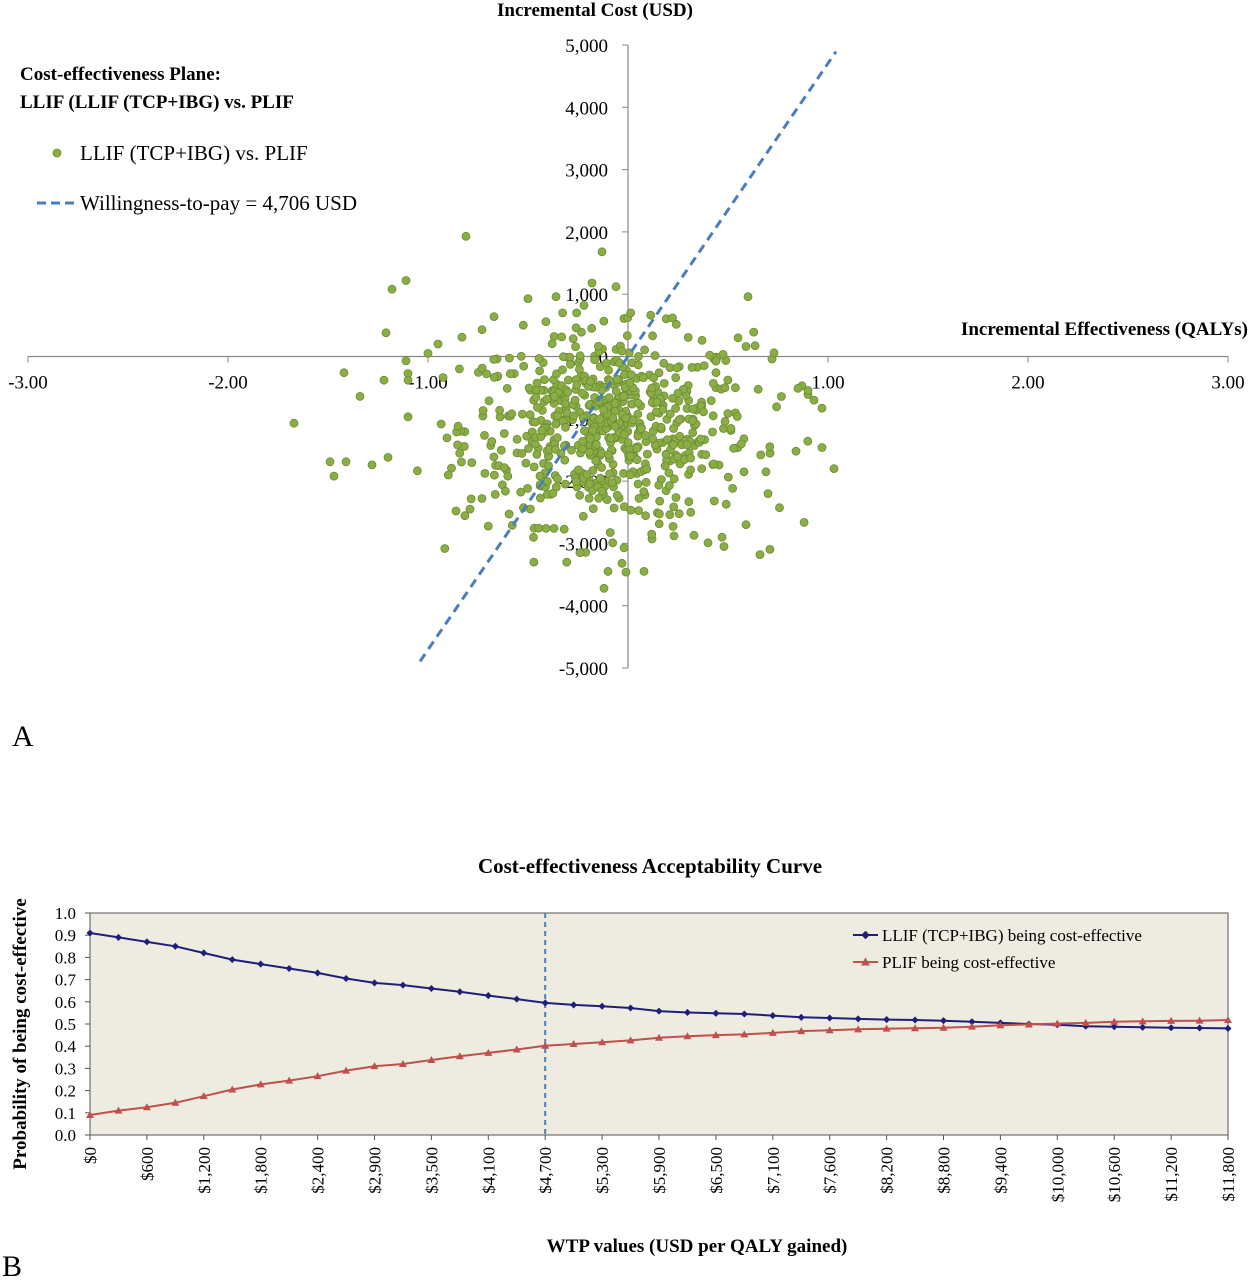 Image resolution: width=1249 pixels, height=1280 pixels. Describe the element at coordinates (12, 1265) in the screenshot. I see `panel-b-label: B` at that location.